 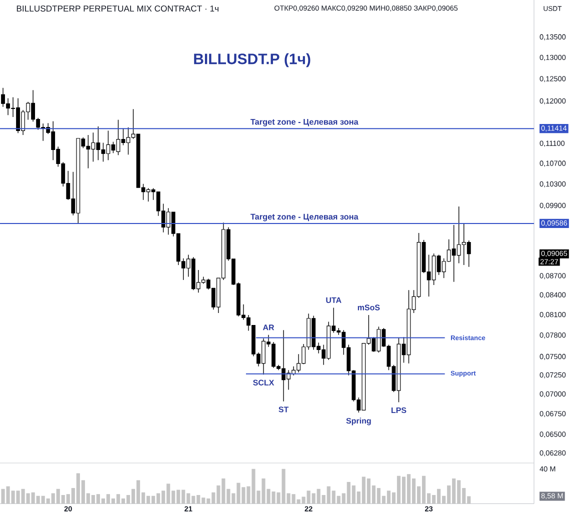 What do you see at coordinates (358, 422) in the screenshot?
I see `annotation: Spring` at bounding box center [358, 422].